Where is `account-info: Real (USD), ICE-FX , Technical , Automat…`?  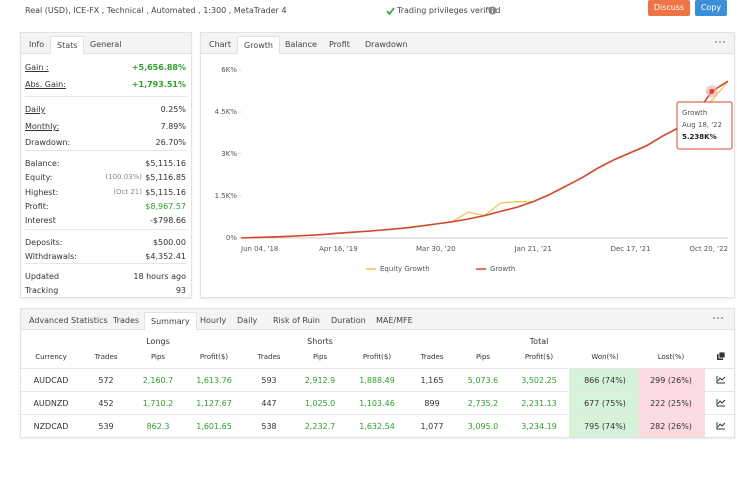 account-info: Real (USD), ICE-FX , Technical , Automat… is located at coordinates (156, 10).